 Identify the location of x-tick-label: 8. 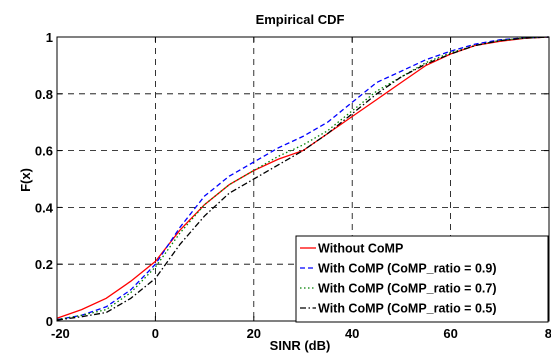
(548, 333).